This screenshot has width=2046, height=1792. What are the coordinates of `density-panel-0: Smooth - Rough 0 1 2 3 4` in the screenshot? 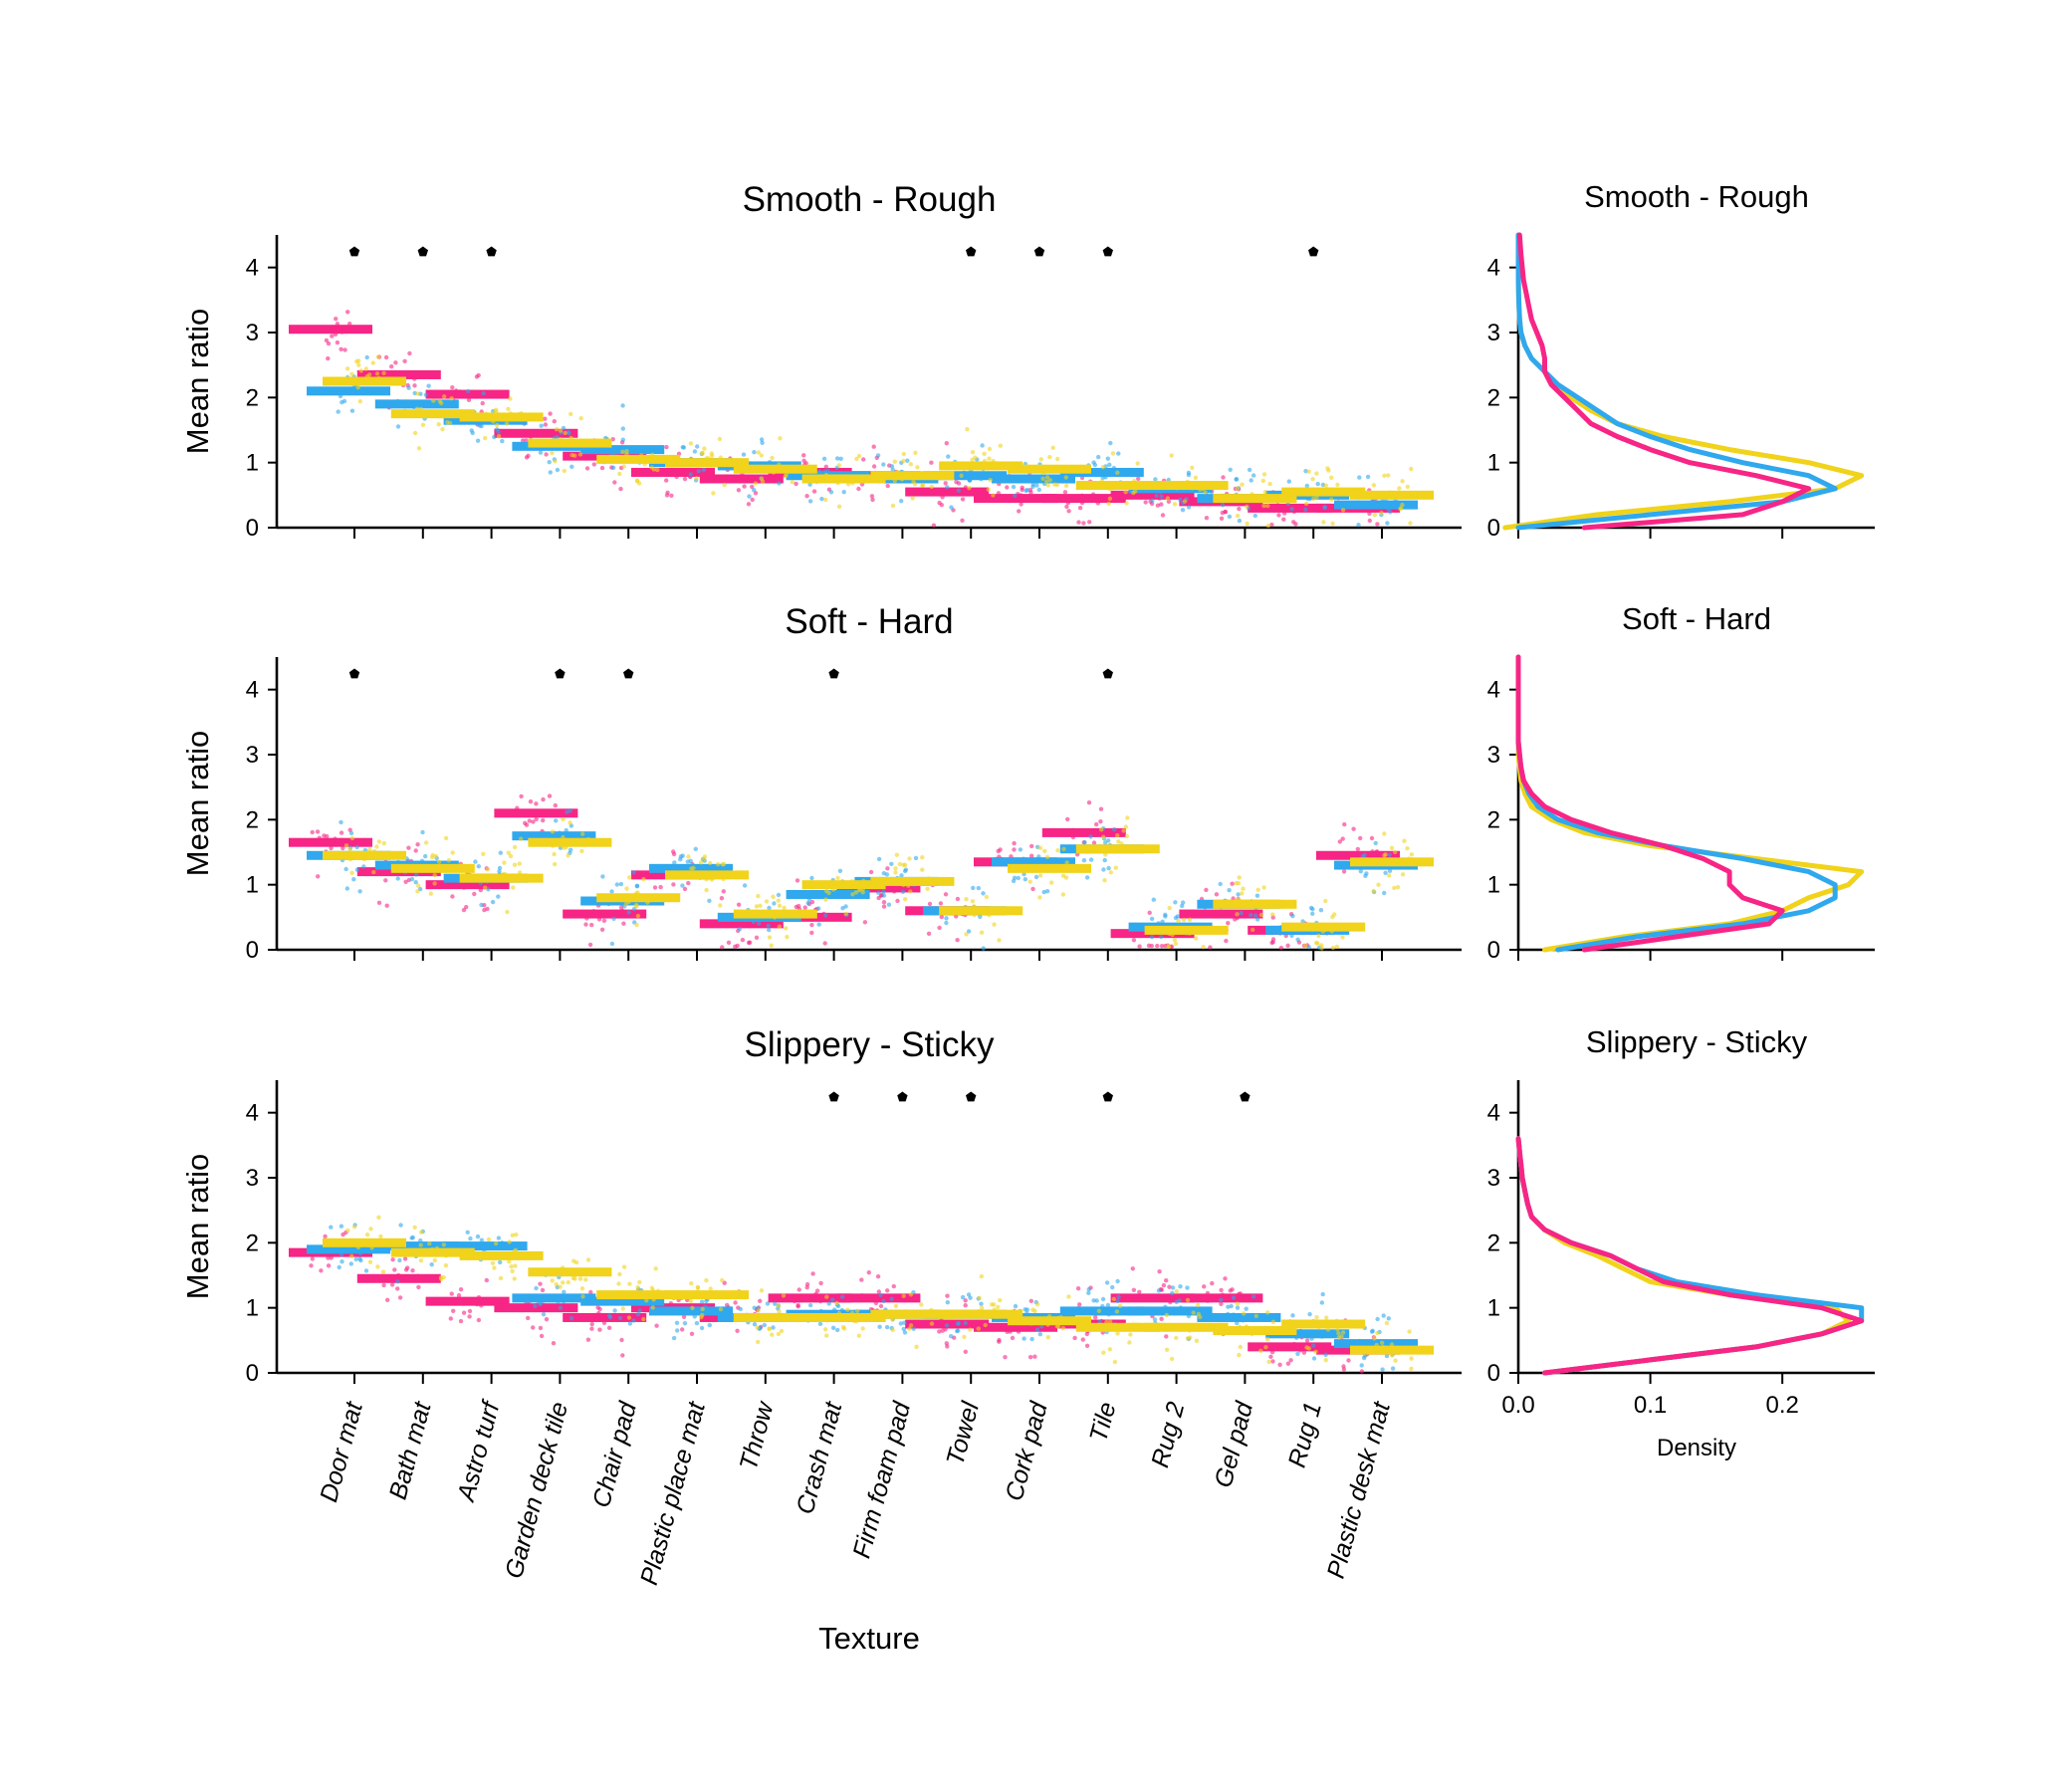 It's located at (1681, 361).